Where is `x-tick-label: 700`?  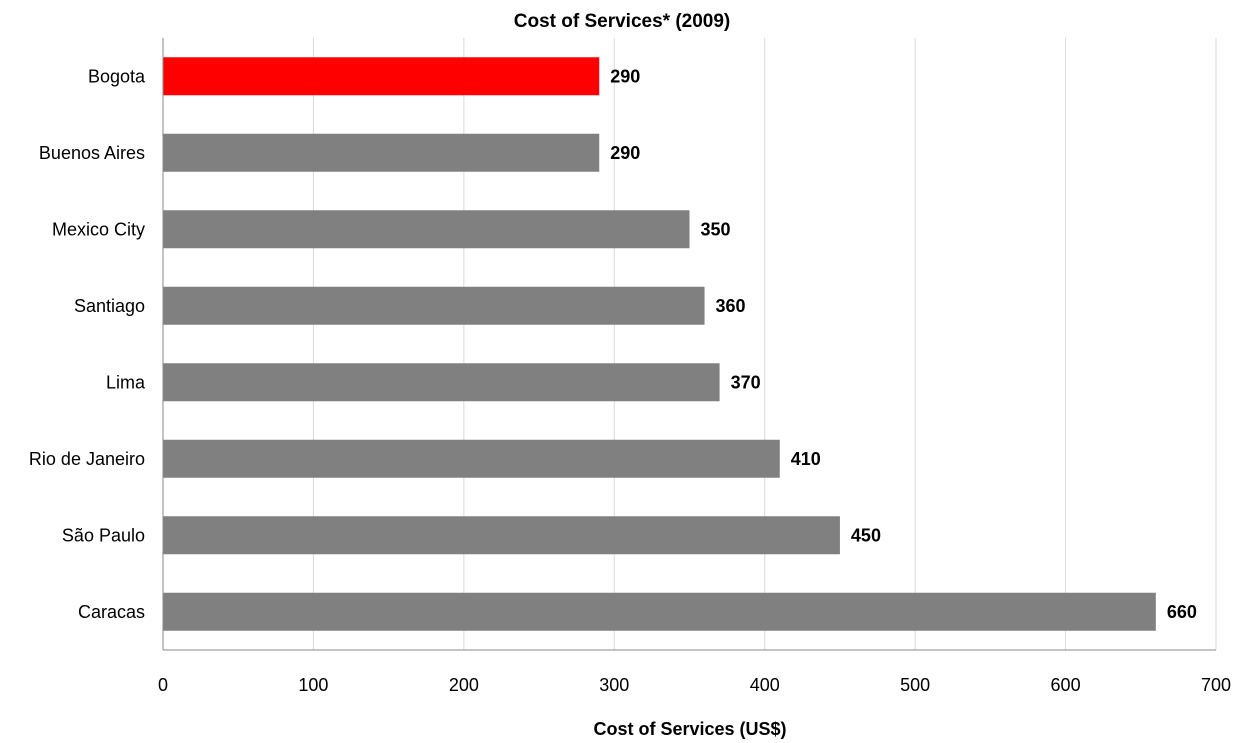
x-tick-label: 700 is located at coordinates (1216, 685).